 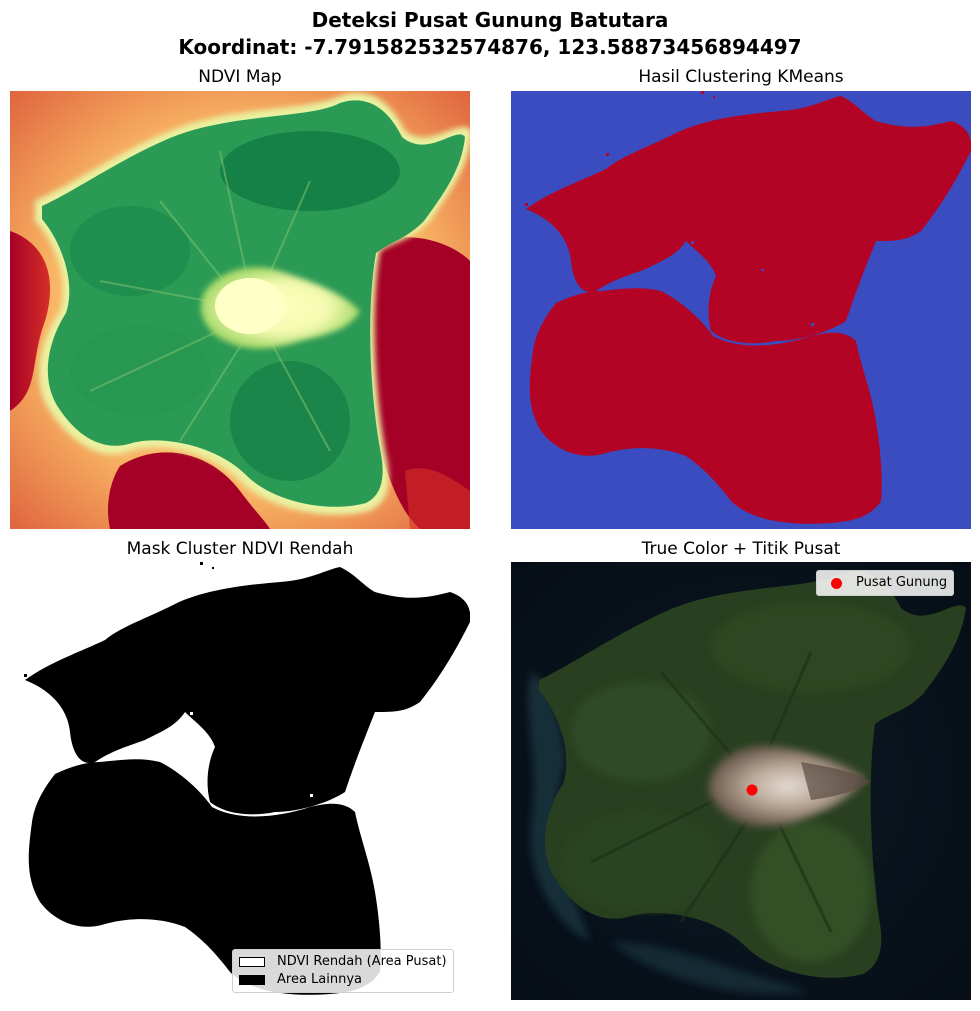 What do you see at coordinates (741, 549) in the screenshot?
I see `true-color-title: True Color + Titik Pusat` at bounding box center [741, 549].